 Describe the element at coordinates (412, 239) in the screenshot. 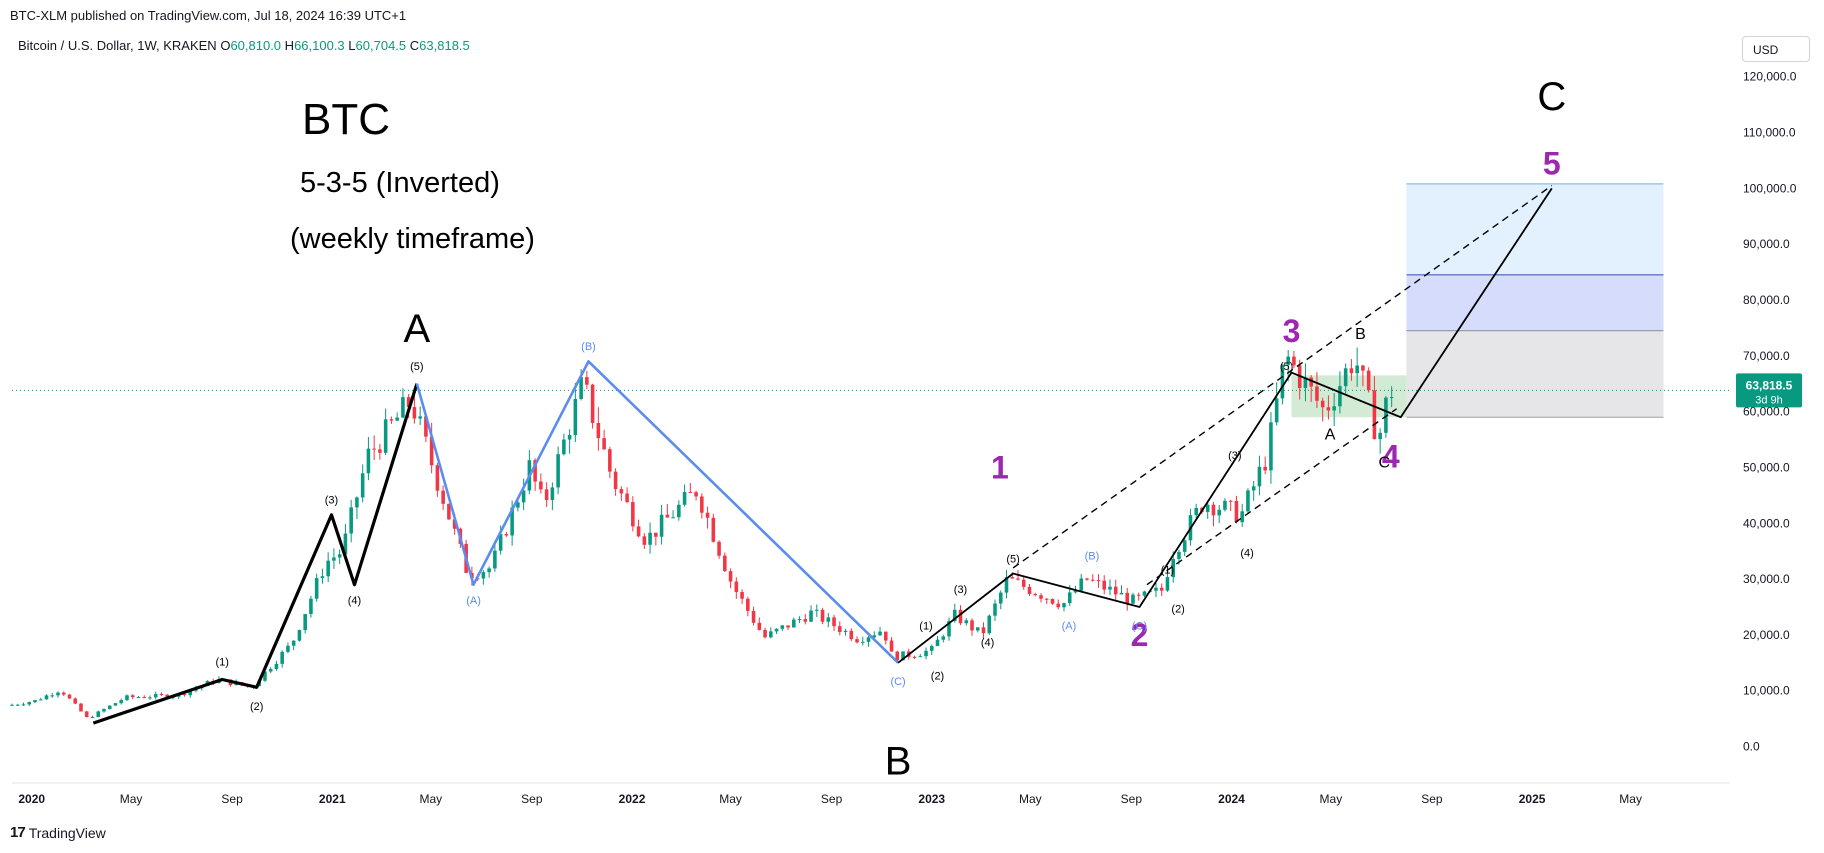

I see `timeframe-annotation: (weekly timeframe)` at that location.